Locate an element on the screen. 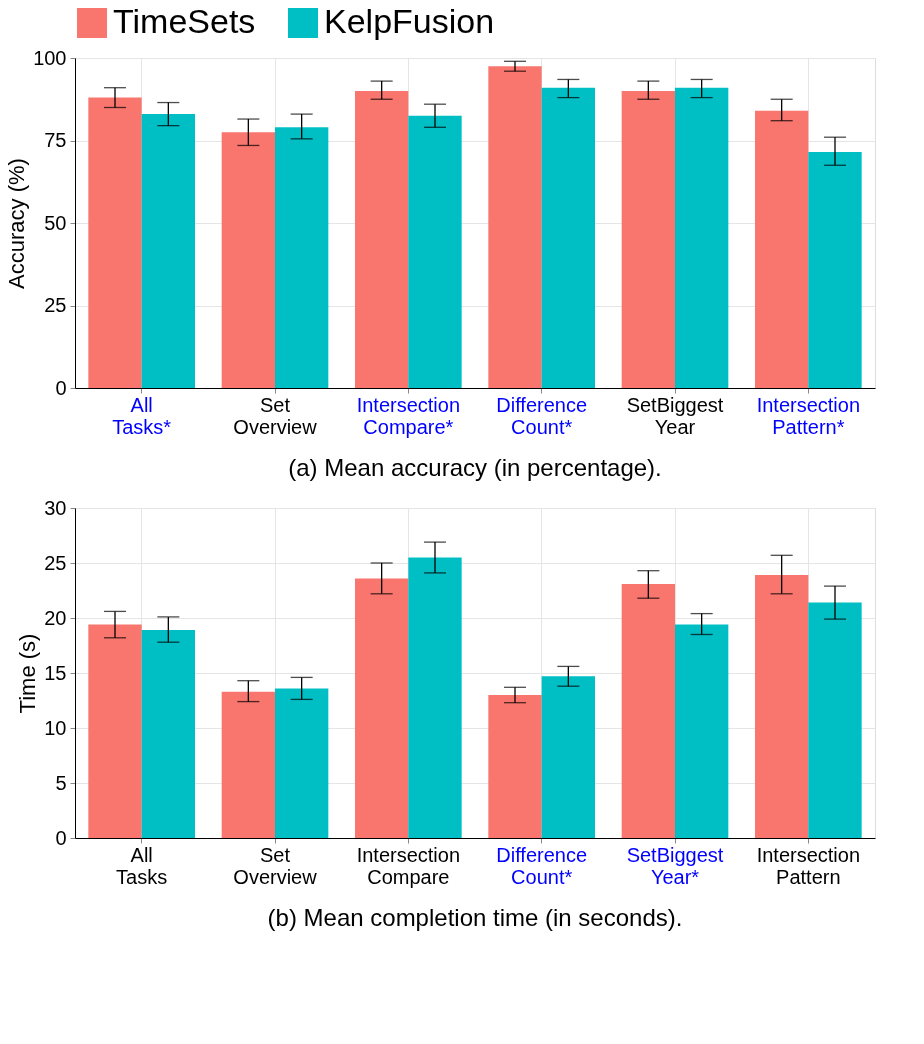 The image size is (924, 1044). y-tick-label: 50 is located at coordinates (55, 222).